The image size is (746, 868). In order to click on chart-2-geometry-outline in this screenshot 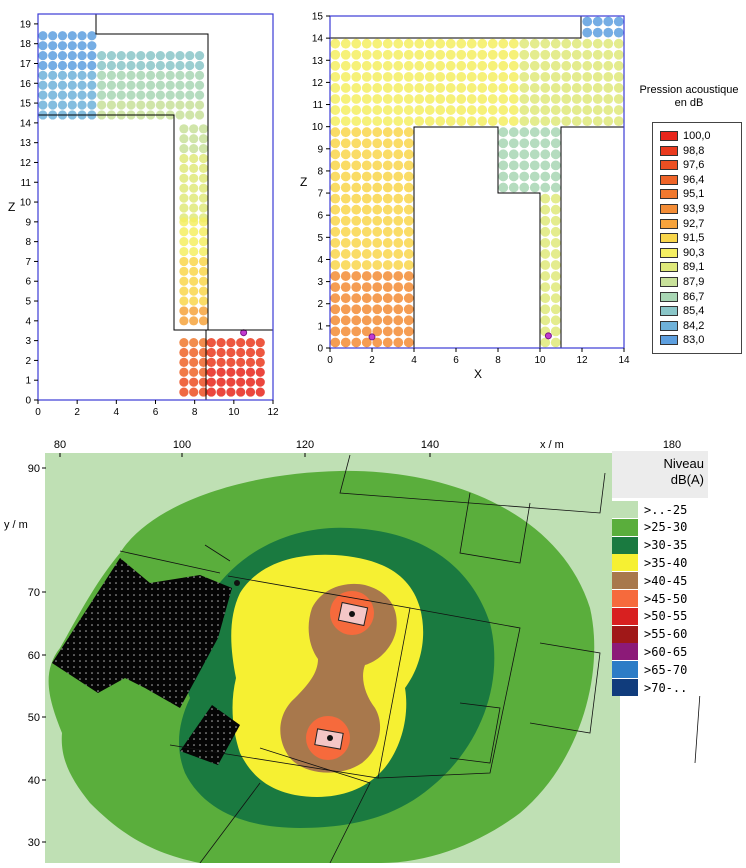, I will do `click(456, 27)`.